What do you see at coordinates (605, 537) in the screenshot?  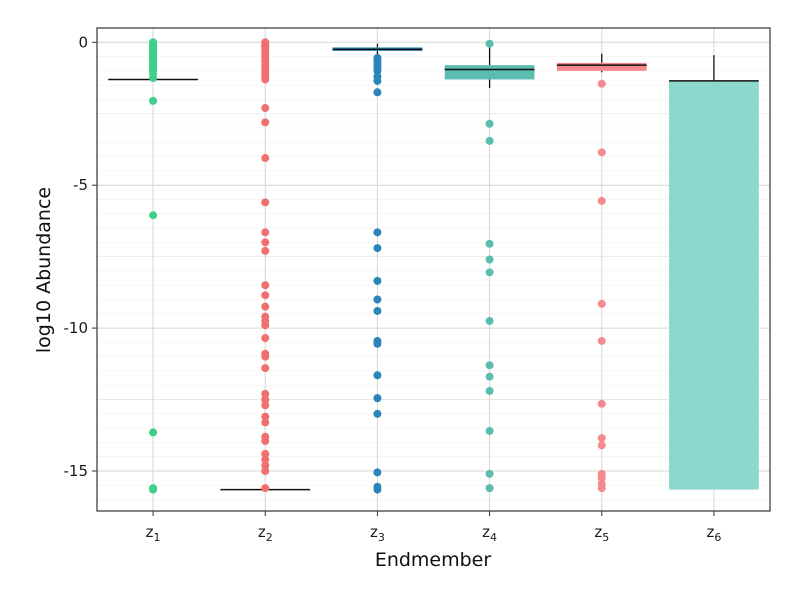 I see `x-tick-subscript: 5` at bounding box center [605, 537].